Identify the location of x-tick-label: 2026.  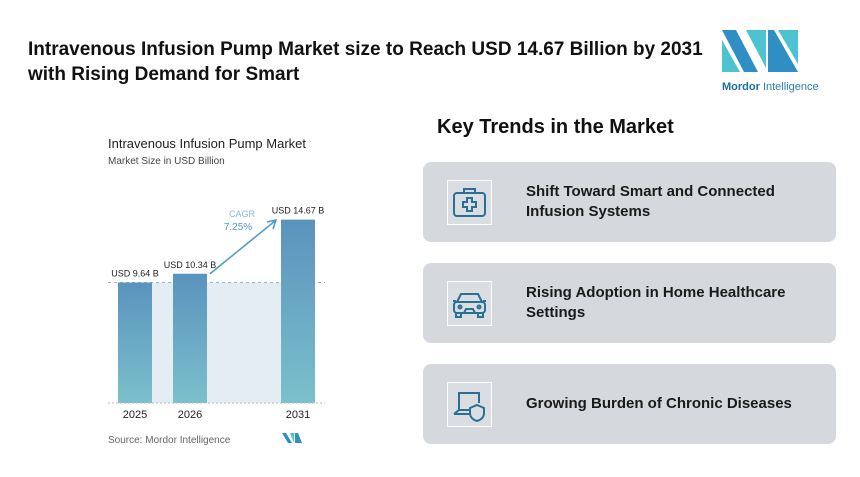
(190, 415).